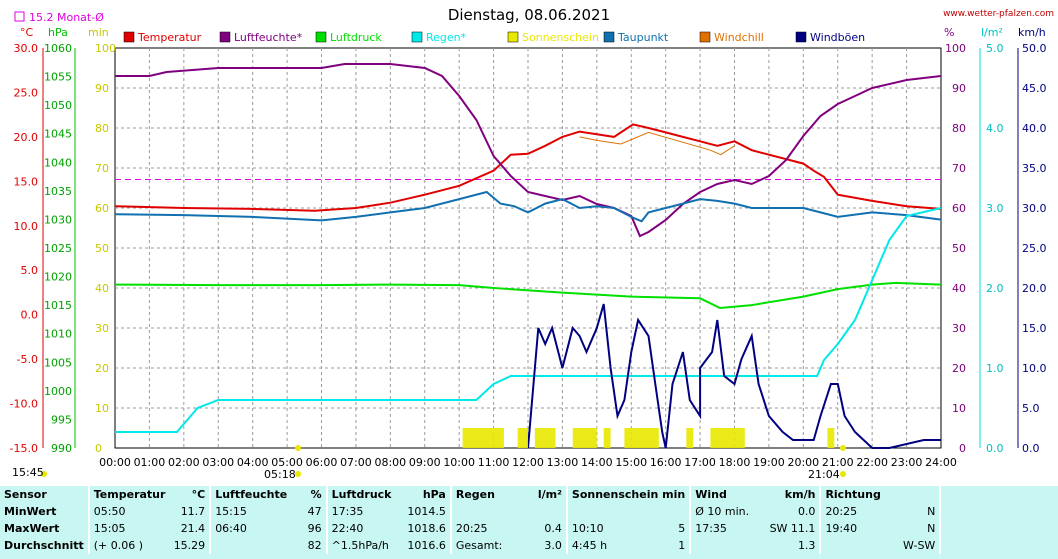 The height and width of the screenshot is (559, 1058). Describe the element at coordinates (19, 16) in the screenshot. I see `monthly-avg-icon` at that location.